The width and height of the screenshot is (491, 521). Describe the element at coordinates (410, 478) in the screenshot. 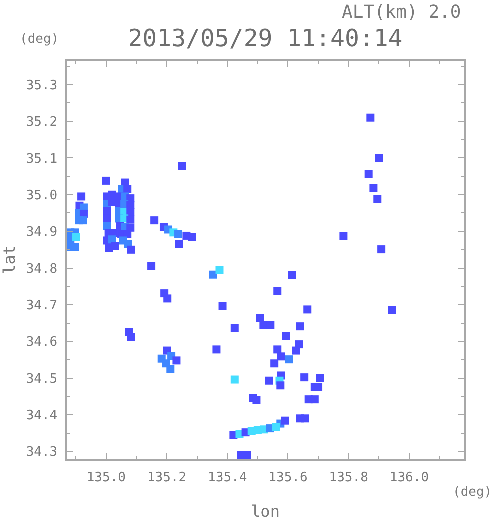

I see `x-tick-label: 136.0` at that location.